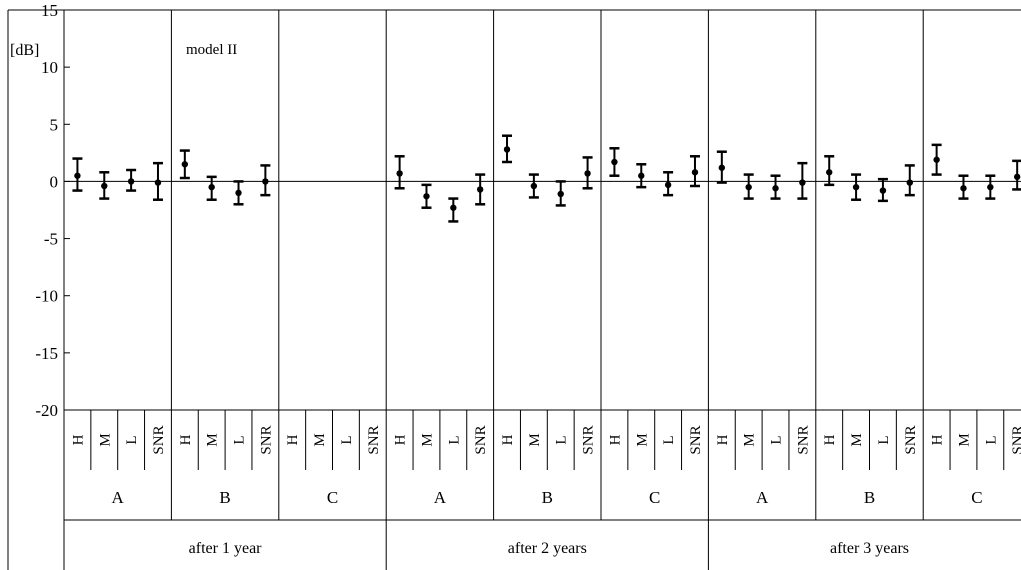 This screenshot has width=1021, height=570. Describe the element at coordinates (46, 410) in the screenshot. I see `y-tick-label: -20` at that location.